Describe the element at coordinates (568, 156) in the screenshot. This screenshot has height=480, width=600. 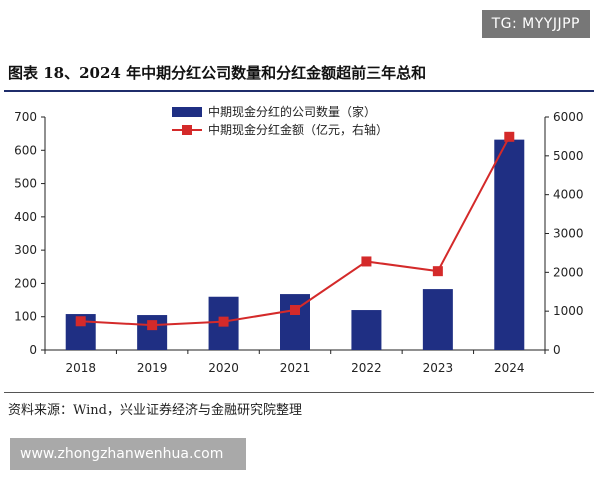
I see `right-tick-label: 5000` at that location.